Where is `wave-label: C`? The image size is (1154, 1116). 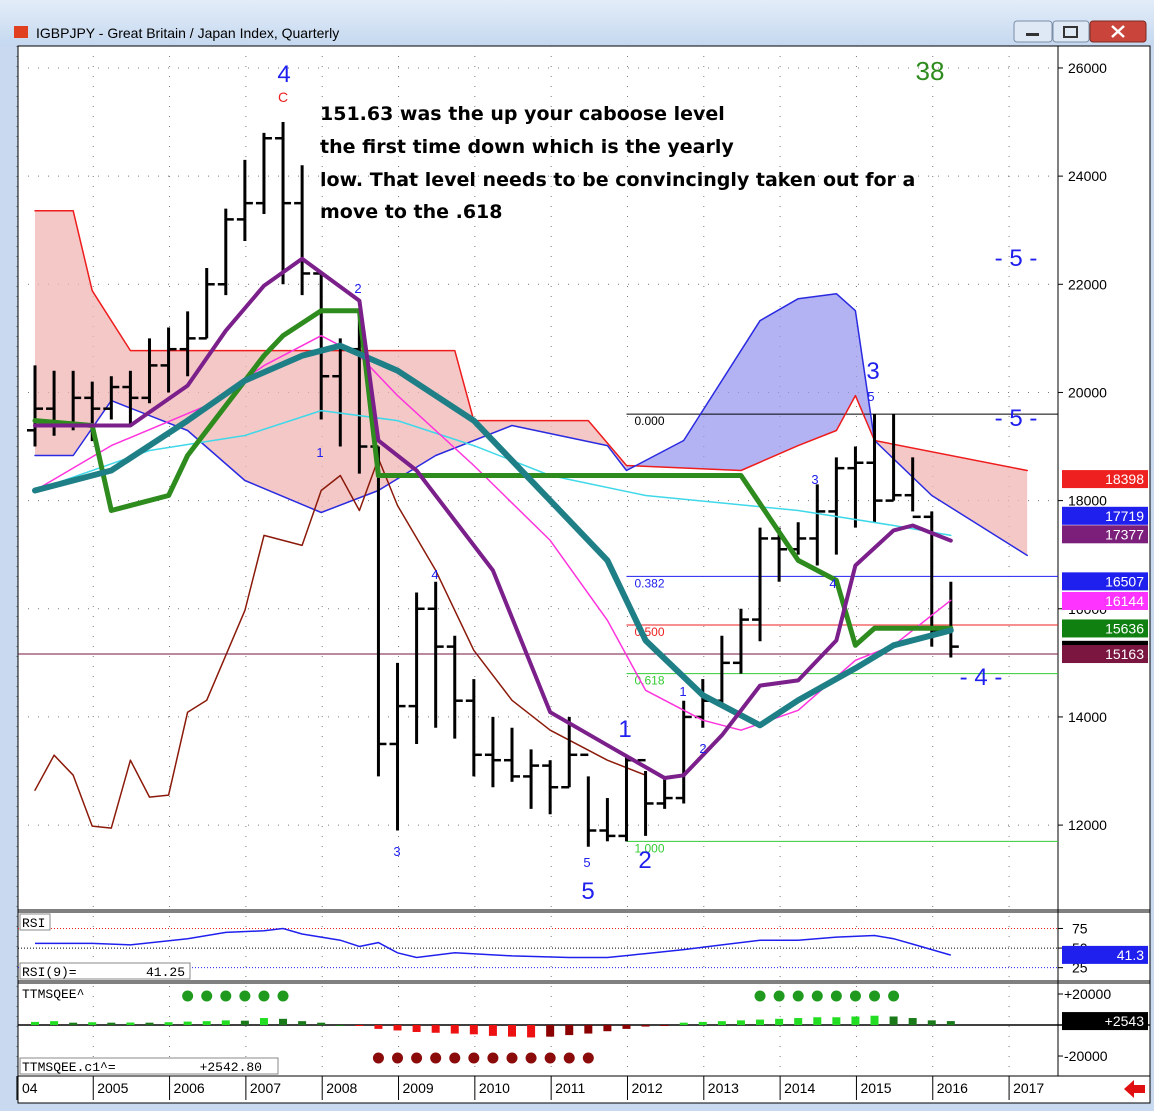
wave-label: C is located at coordinates (283, 97).